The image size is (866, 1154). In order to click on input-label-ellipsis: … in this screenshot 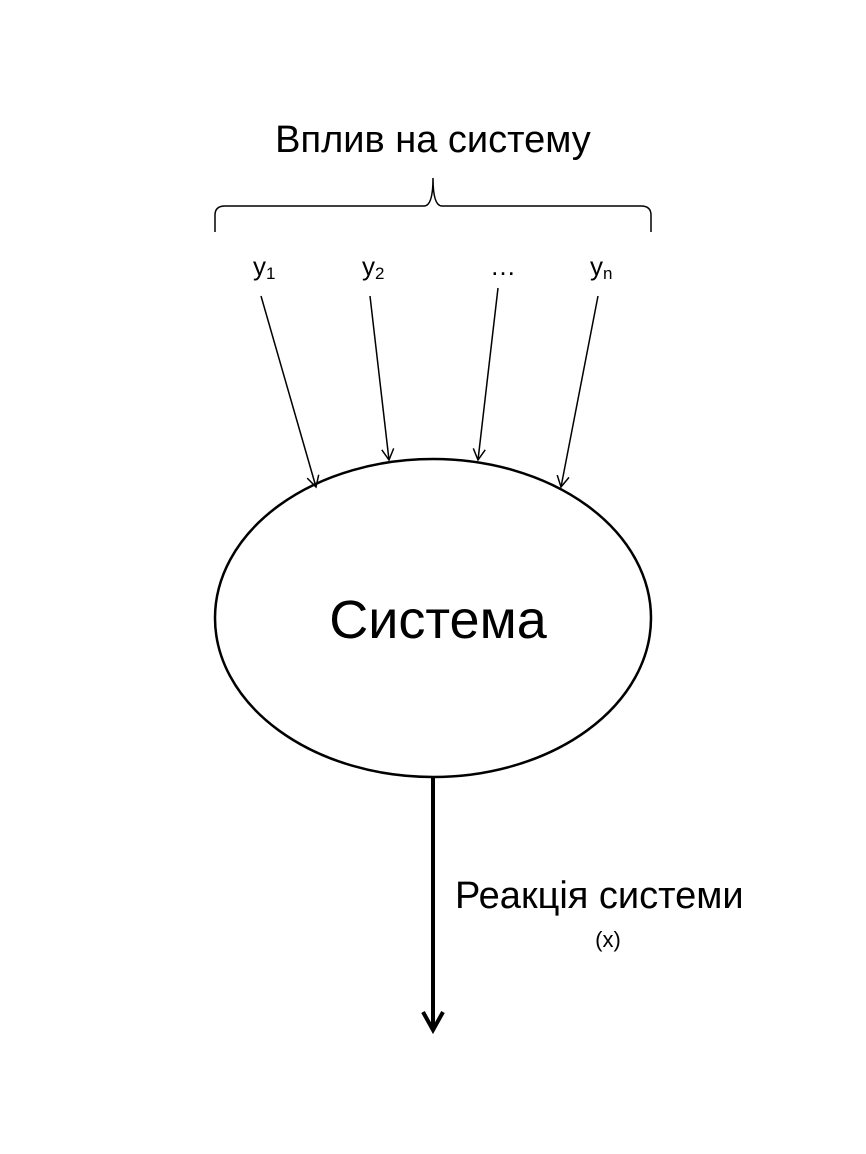, I will do `click(503, 266)`.